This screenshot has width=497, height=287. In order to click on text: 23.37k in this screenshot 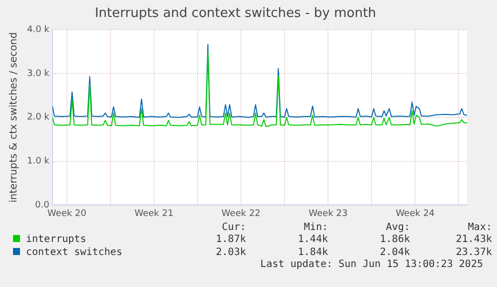, I will do `click(473, 252)`.